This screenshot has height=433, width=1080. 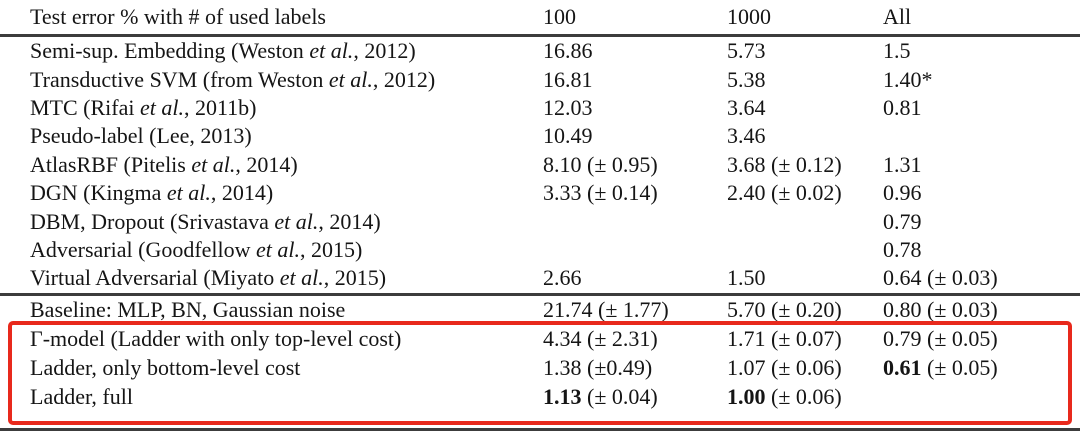 What do you see at coordinates (902, 249) in the screenshot?
I see `value-cell: 0.78` at bounding box center [902, 249].